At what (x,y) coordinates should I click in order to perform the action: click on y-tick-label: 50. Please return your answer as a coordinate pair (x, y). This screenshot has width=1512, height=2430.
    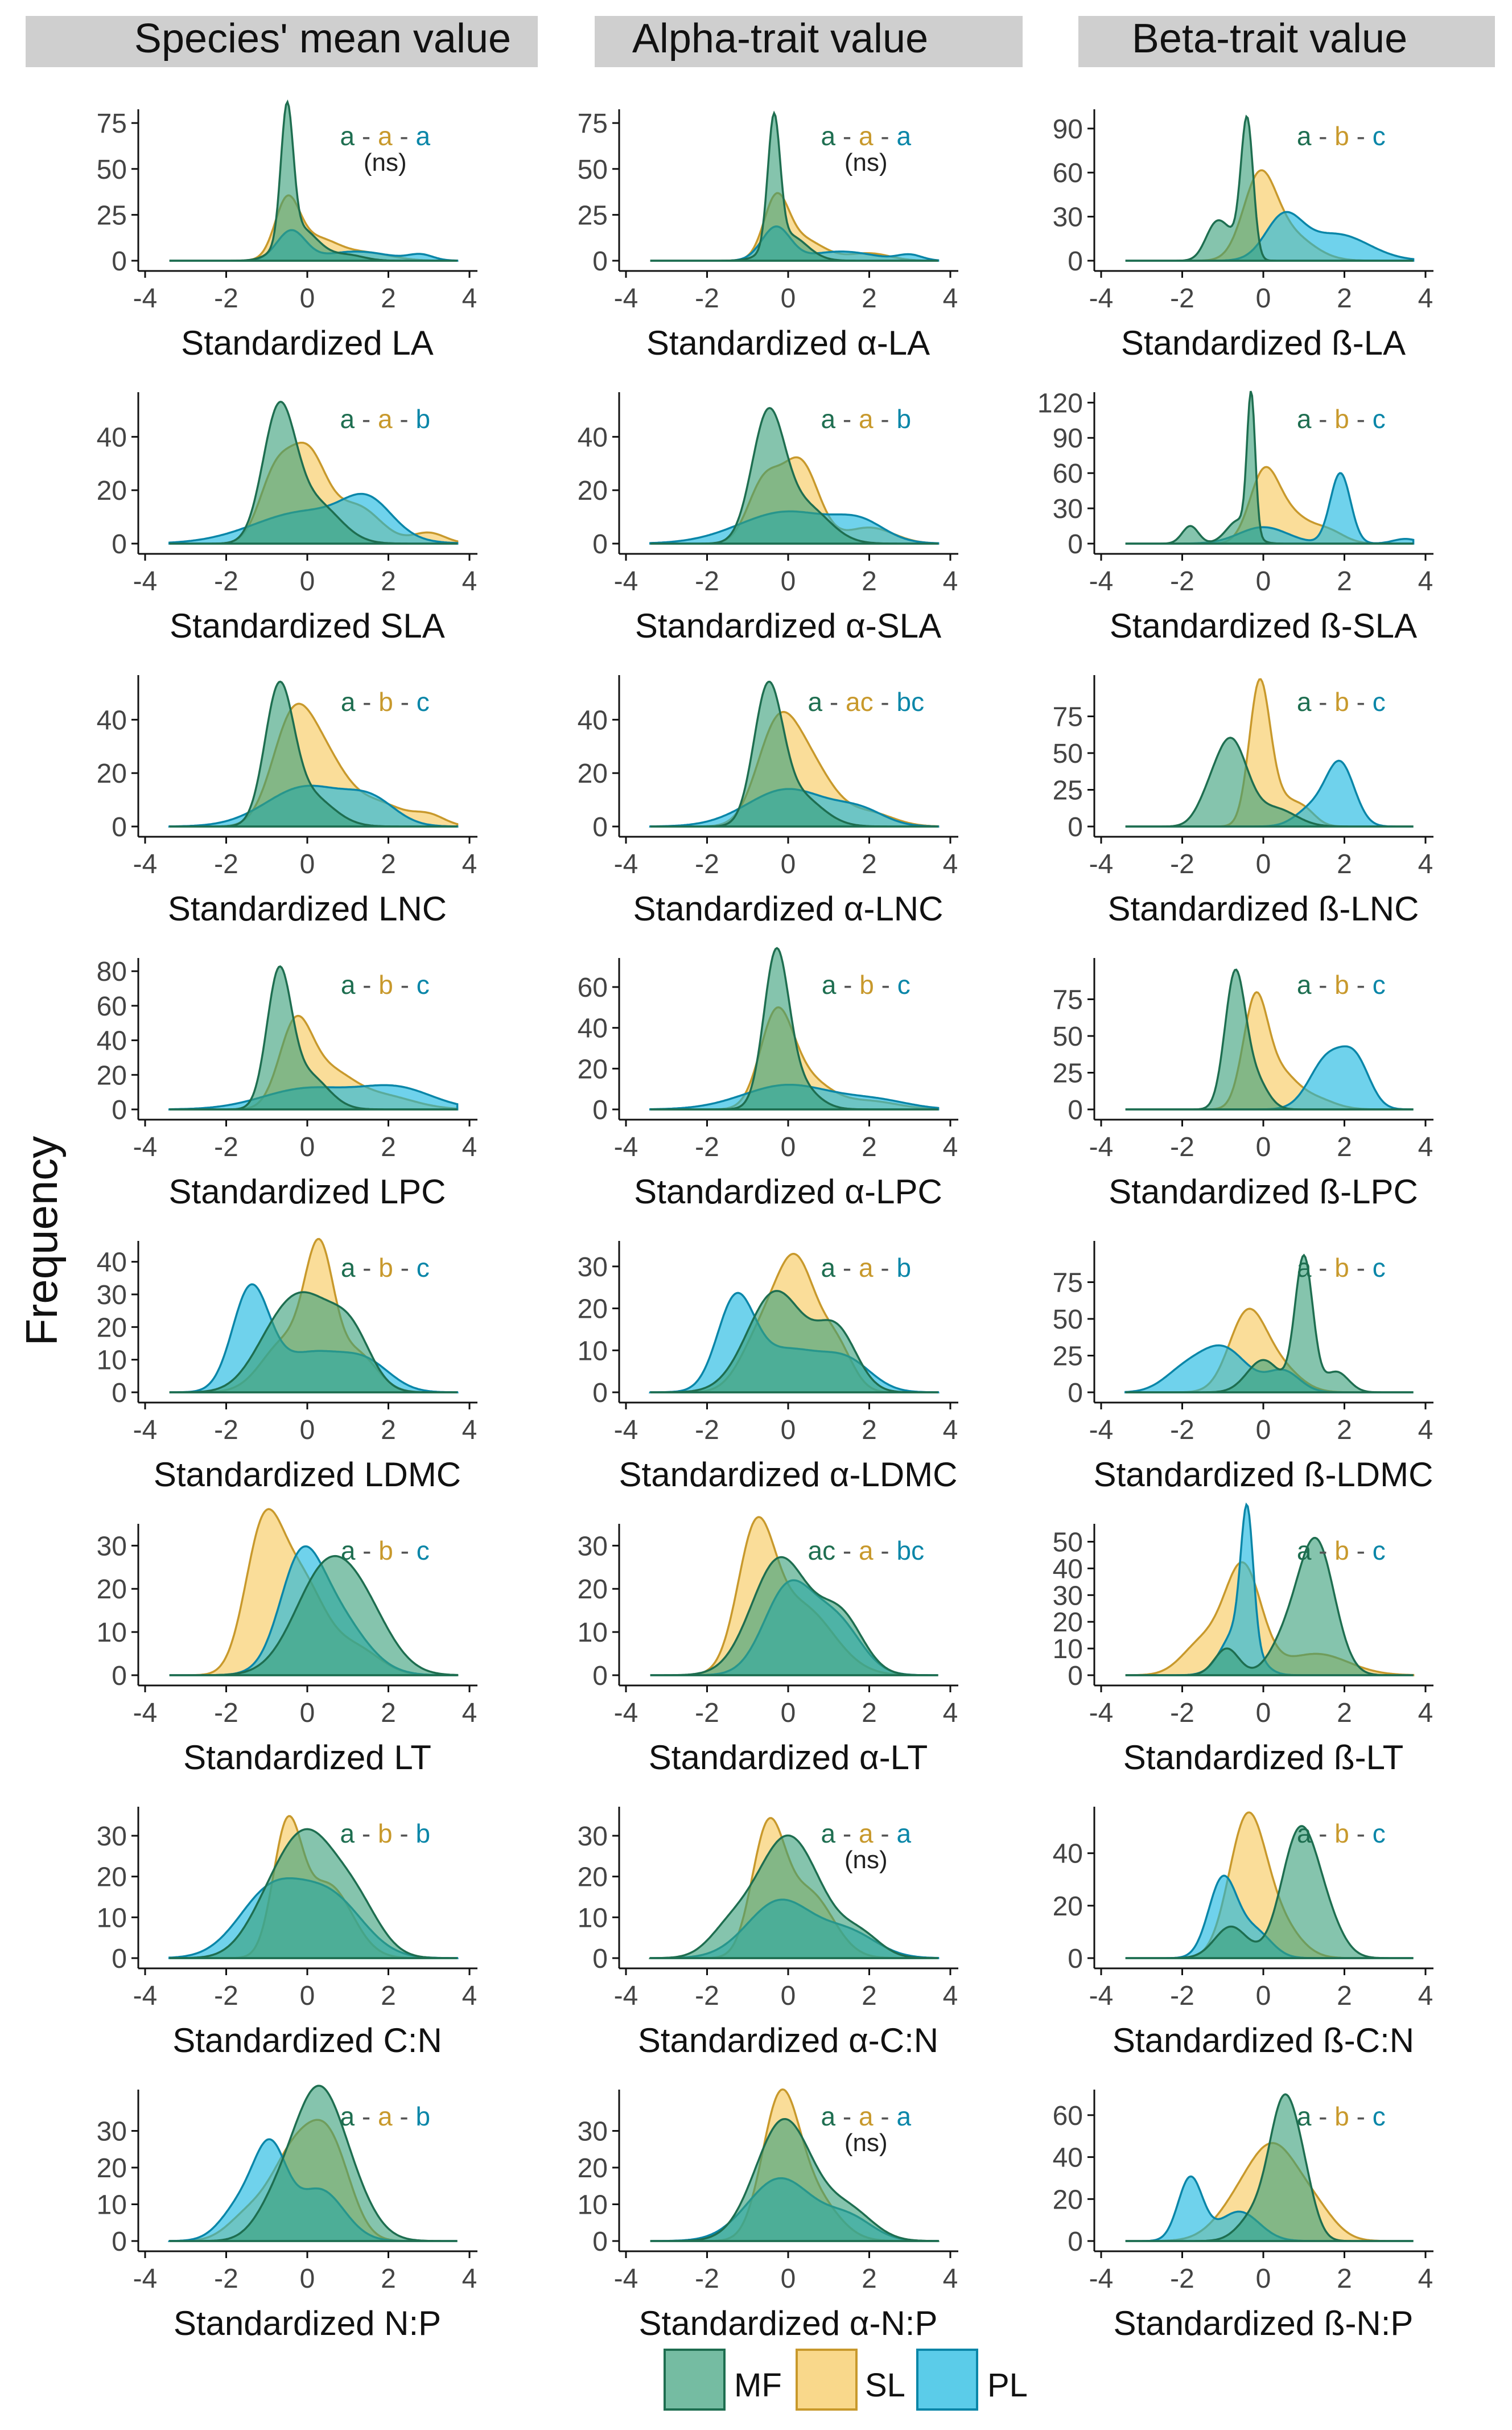
    Looking at the image, I should click on (112, 170).